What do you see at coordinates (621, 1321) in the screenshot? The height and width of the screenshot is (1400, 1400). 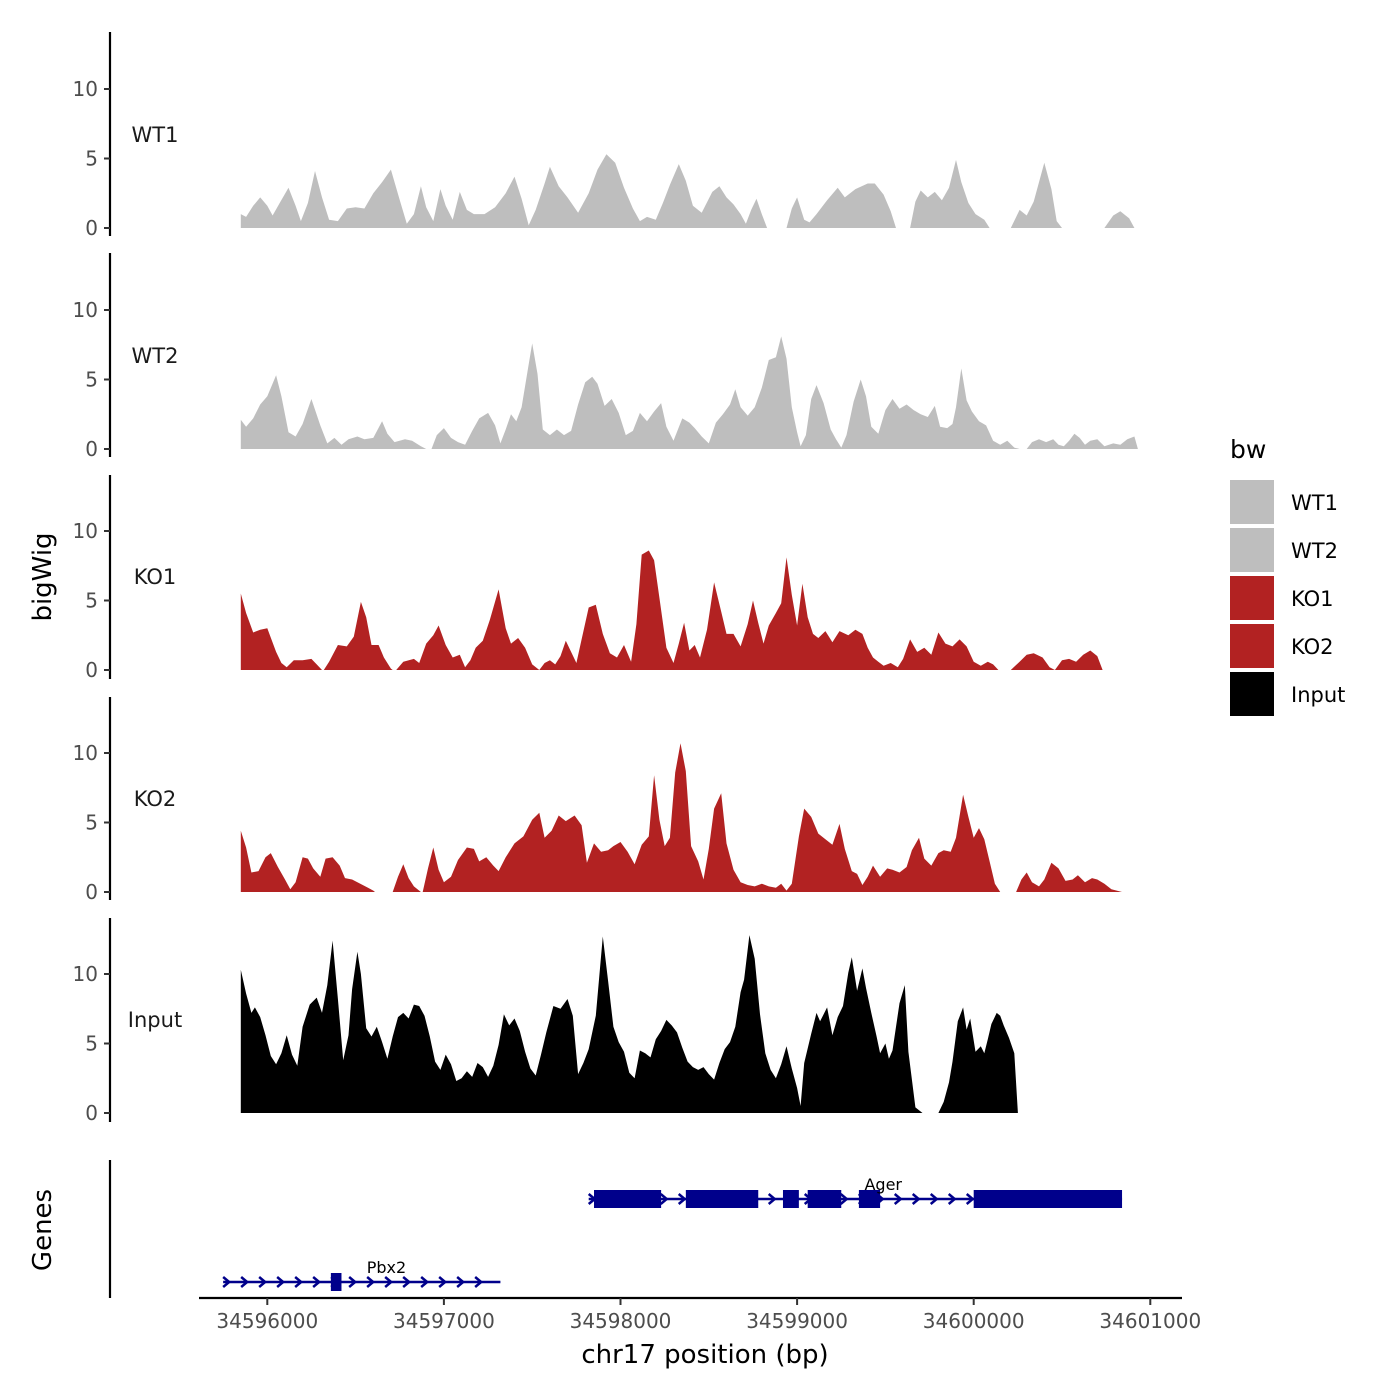 I see `x-tick-label: 34598000` at bounding box center [621, 1321].